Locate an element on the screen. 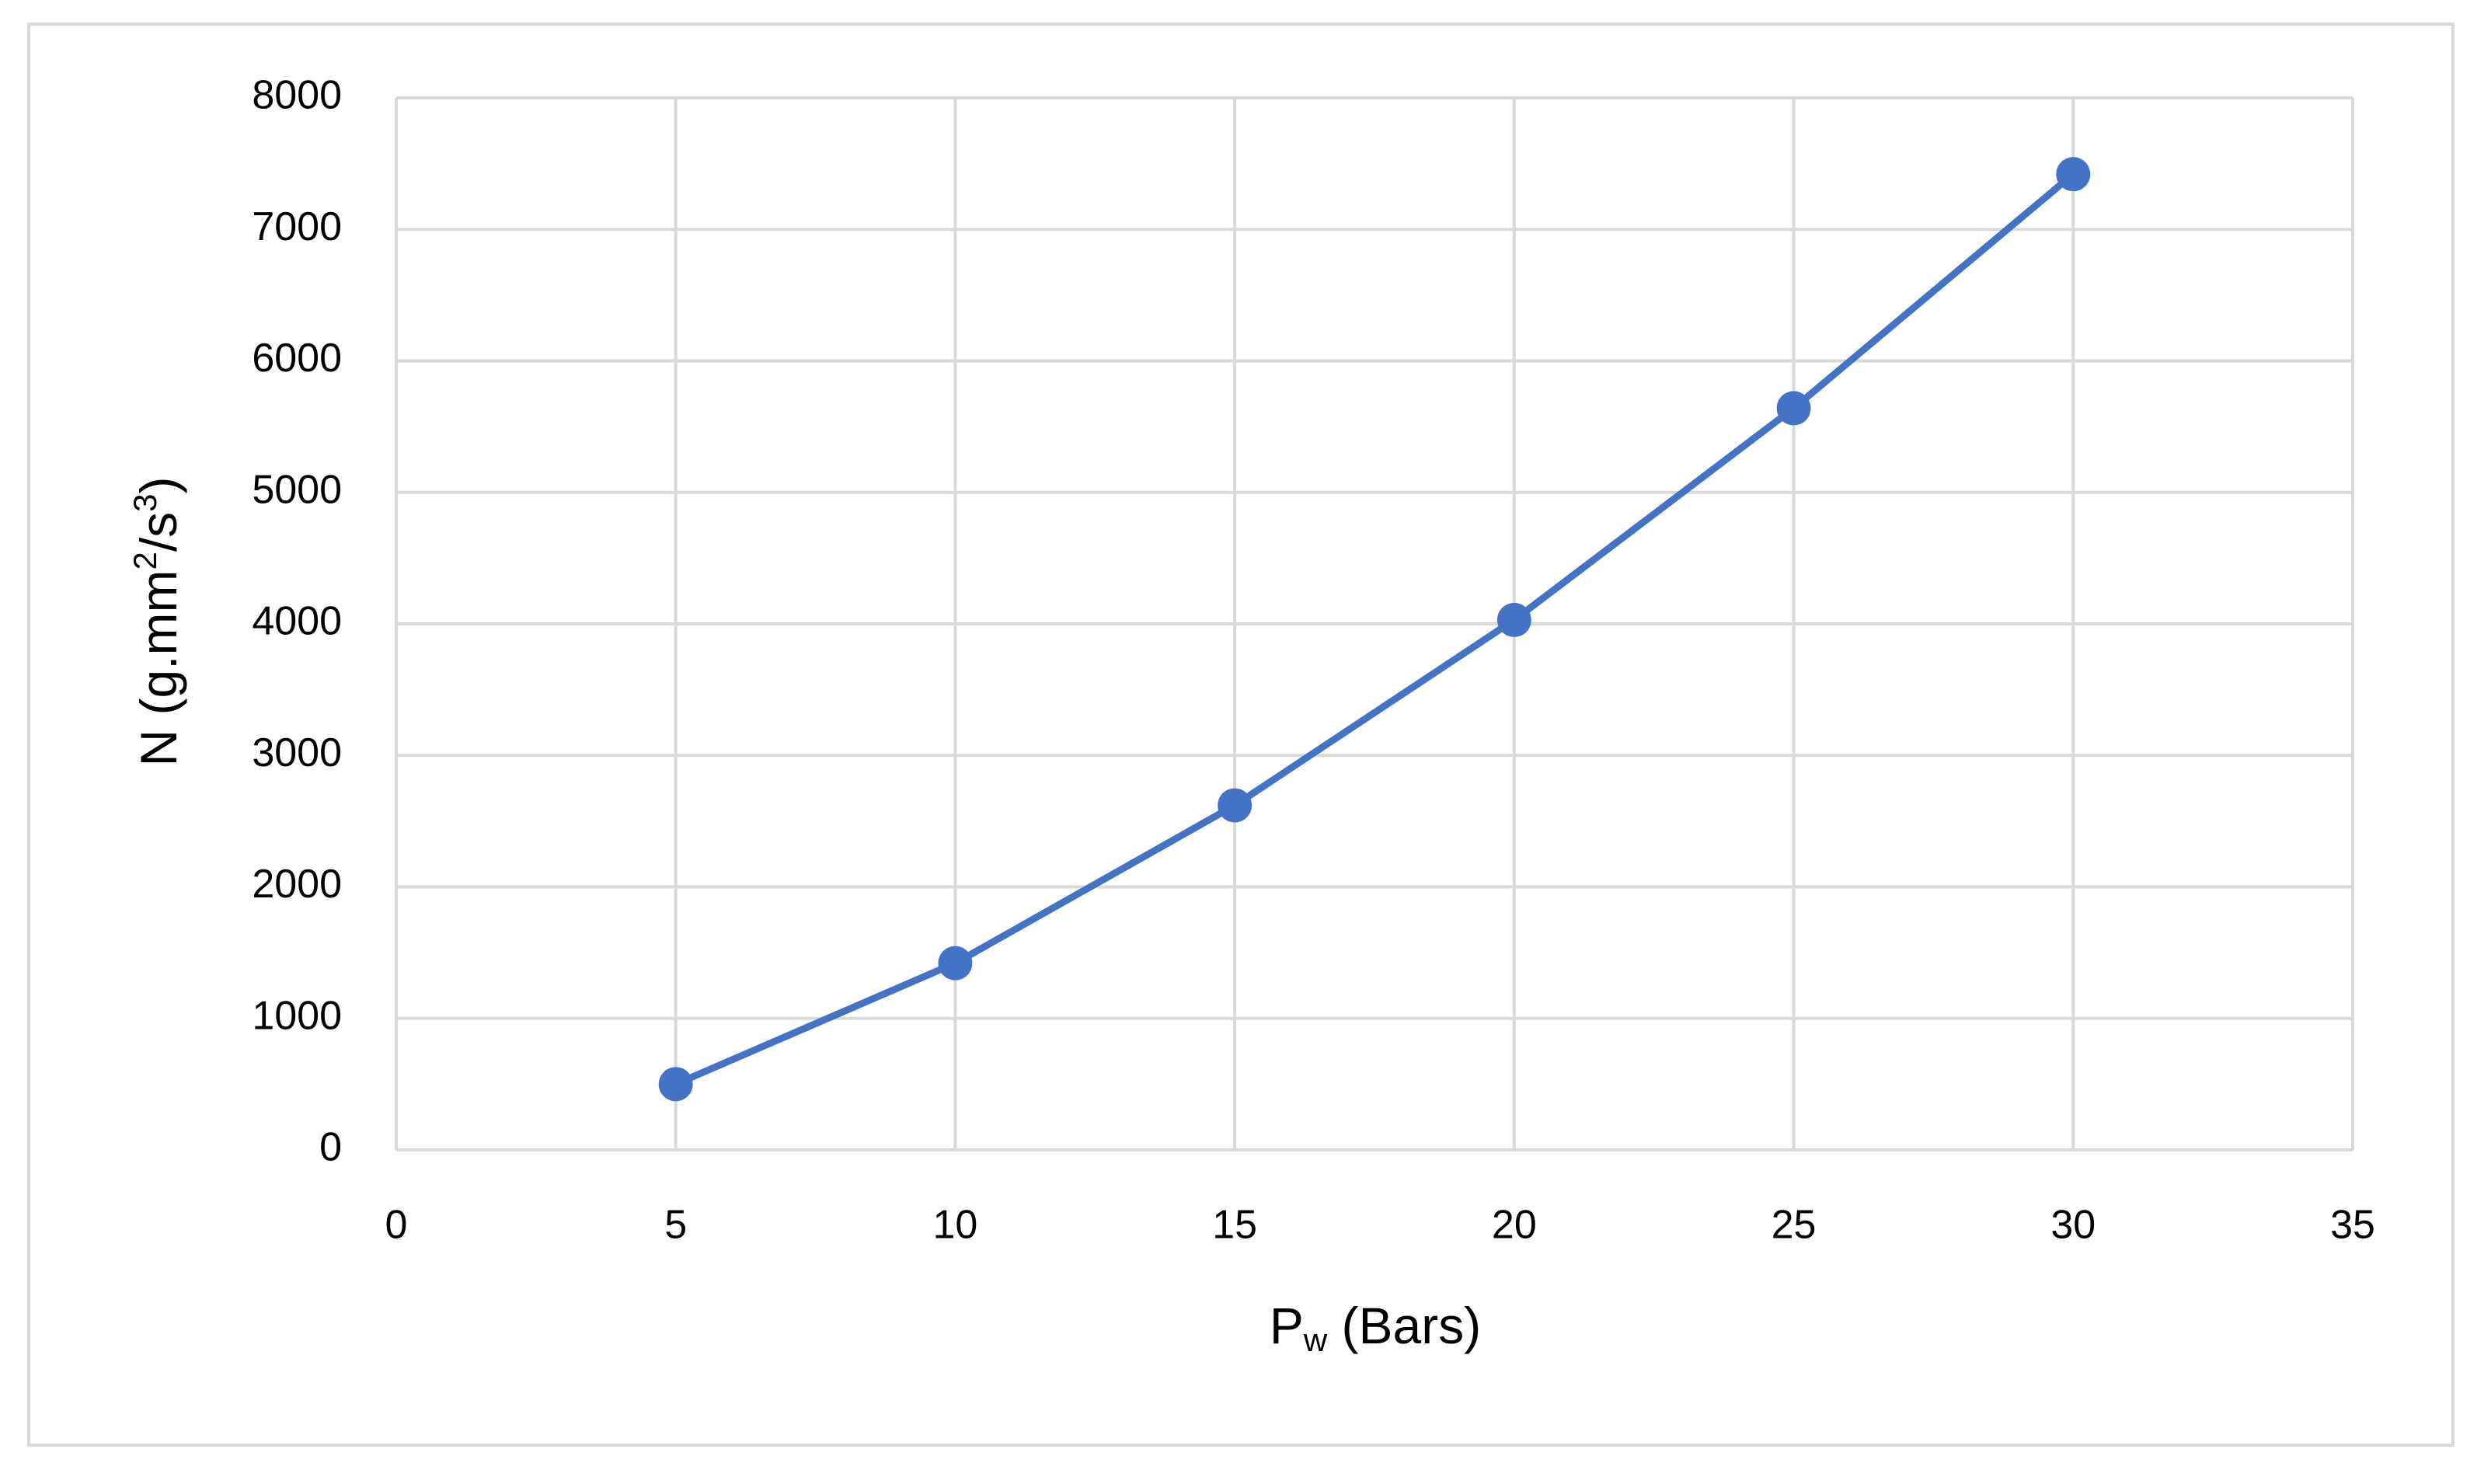 The image size is (2484, 1484). y-tick-label: 2000 is located at coordinates (297, 884).